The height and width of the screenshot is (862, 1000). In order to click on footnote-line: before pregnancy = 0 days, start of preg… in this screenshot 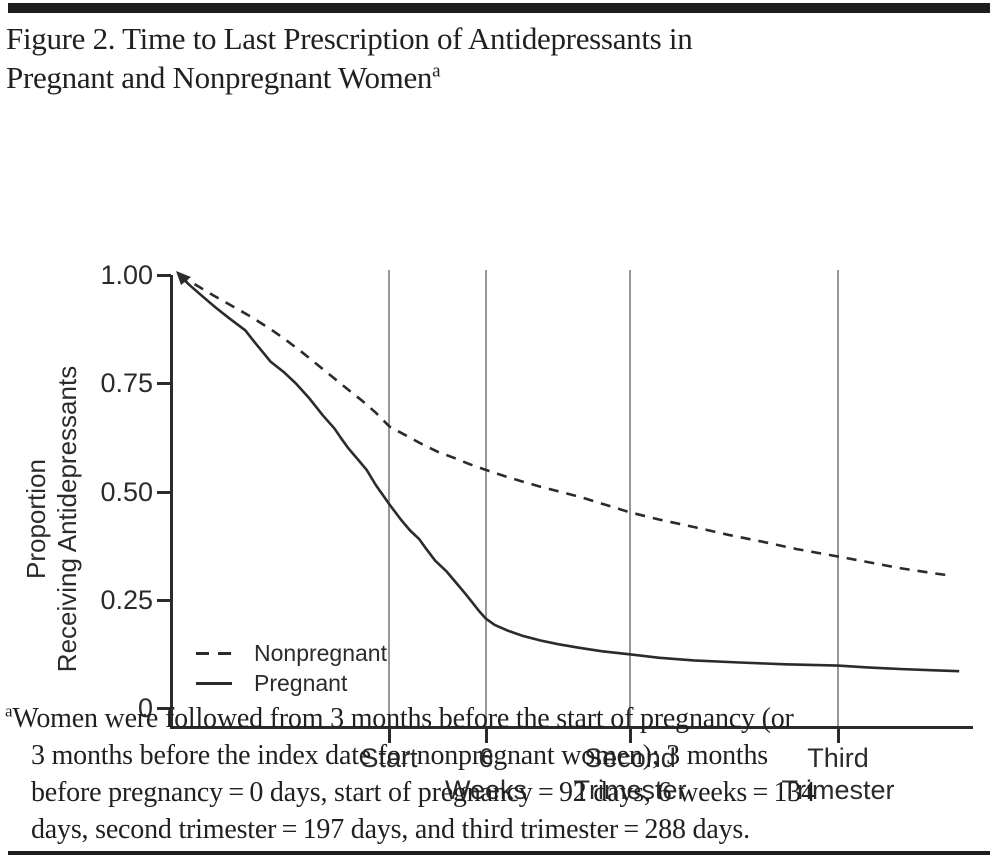, I will do `click(423, 792)`.